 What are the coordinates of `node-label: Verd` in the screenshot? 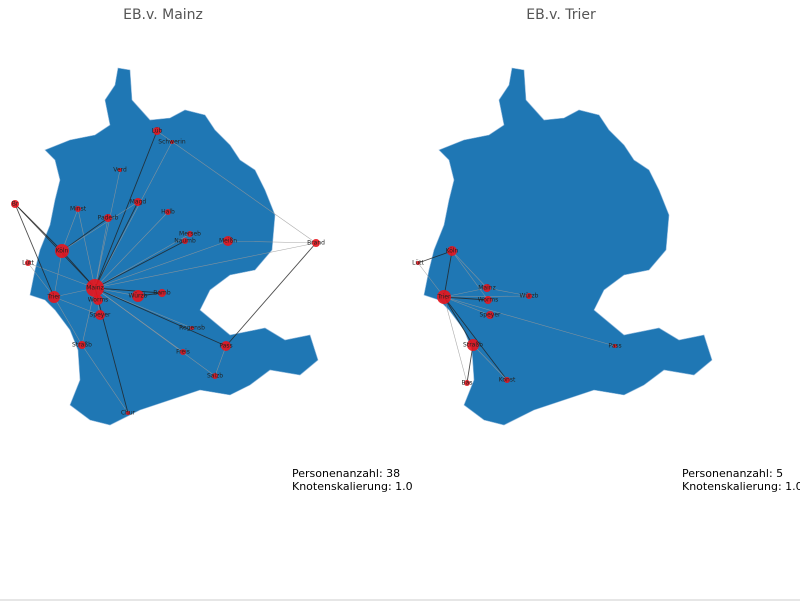 It's located at (120, 170).